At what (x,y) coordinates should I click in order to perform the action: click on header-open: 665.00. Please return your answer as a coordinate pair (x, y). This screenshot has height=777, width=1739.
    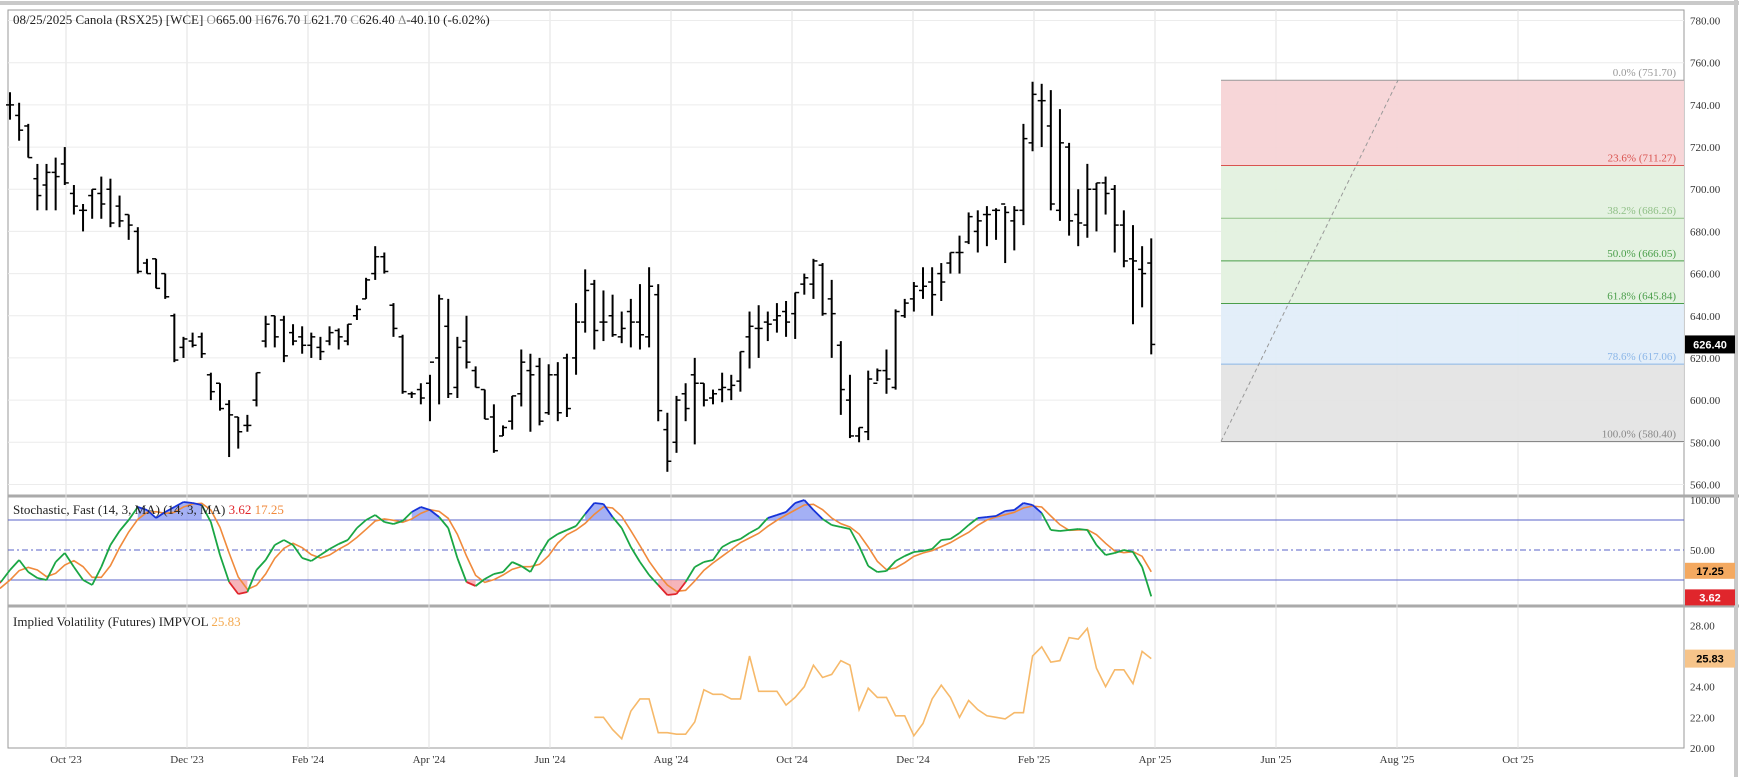
    Looking at the image, I should click on (233, 19).